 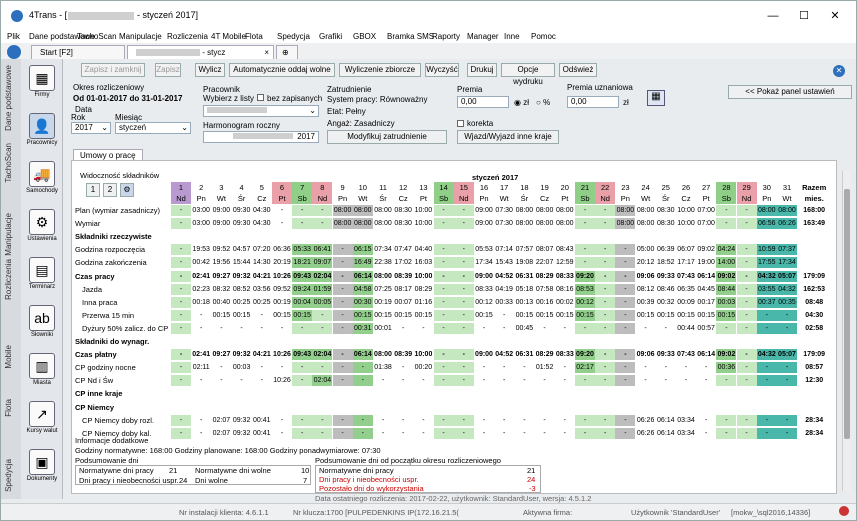 I want to click on menu-item-13: Inne, so click(x=512, y=36).